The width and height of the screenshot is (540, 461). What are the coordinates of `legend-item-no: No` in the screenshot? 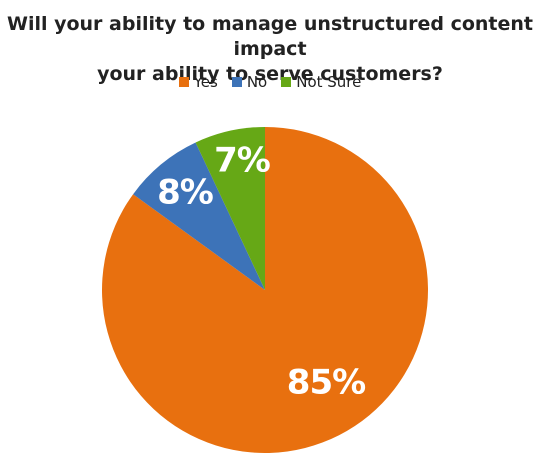 It's located at (249, 82).